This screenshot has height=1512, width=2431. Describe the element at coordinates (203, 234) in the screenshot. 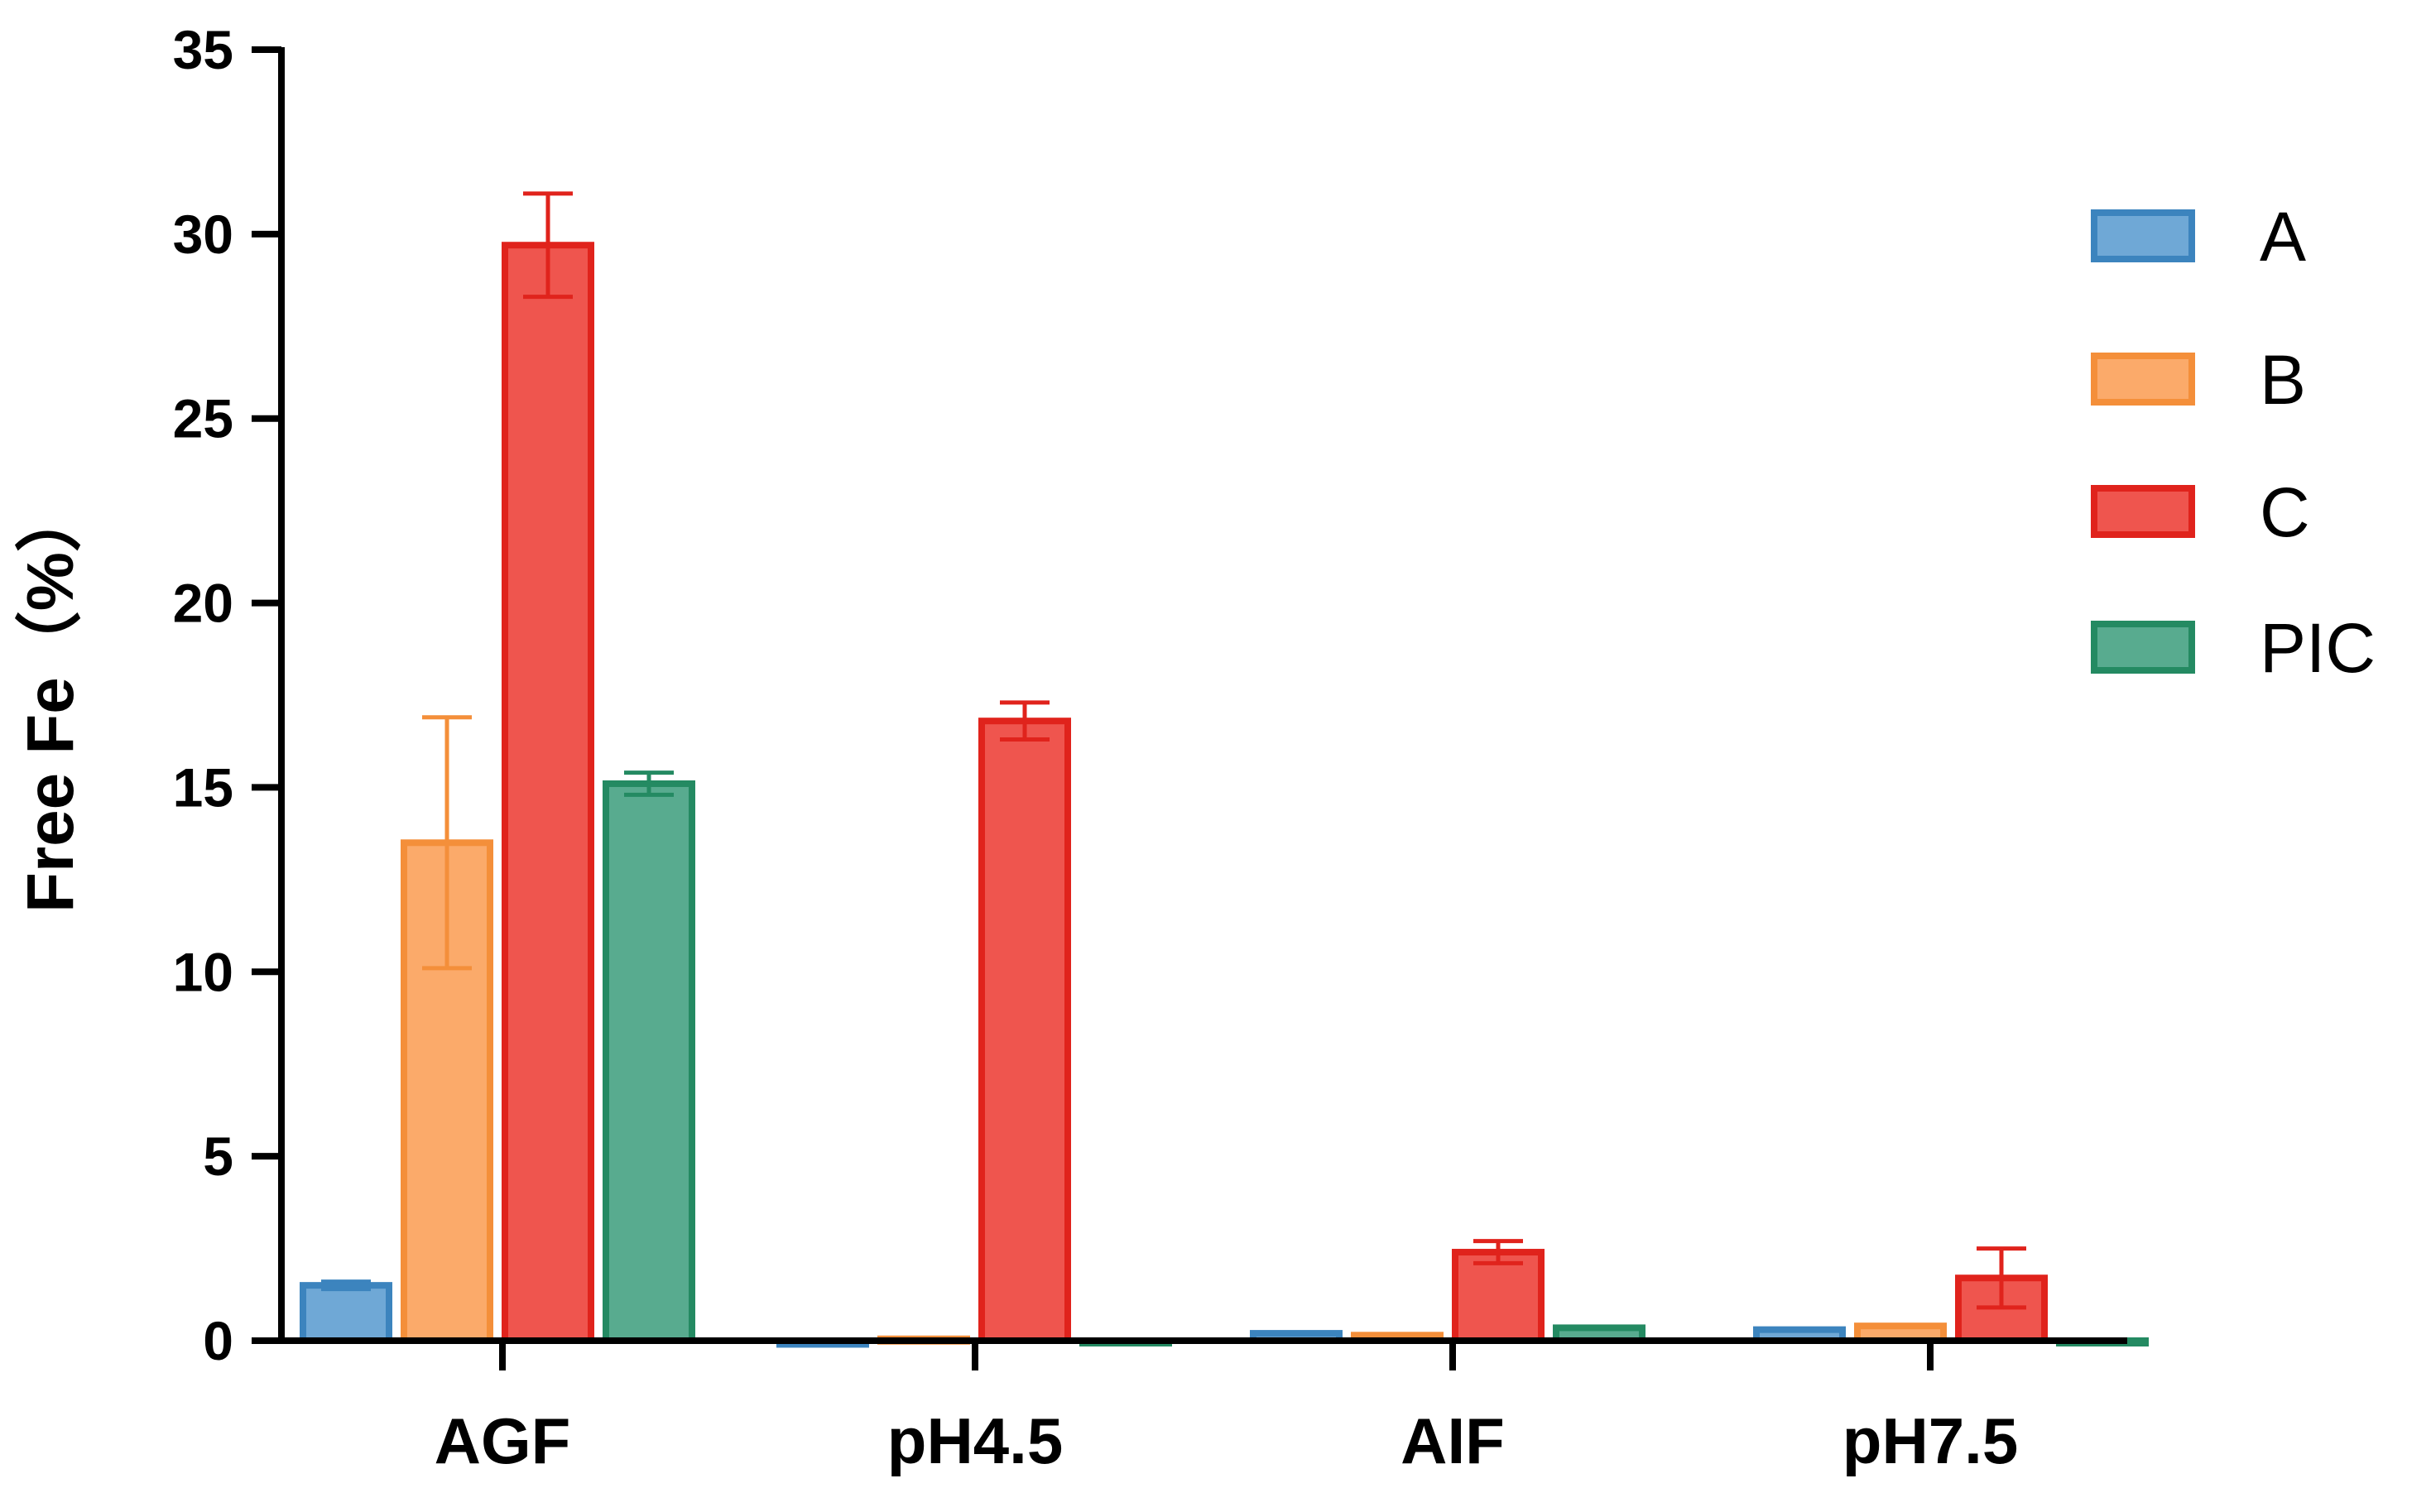

I see `y-tick-label: 30` at that location.